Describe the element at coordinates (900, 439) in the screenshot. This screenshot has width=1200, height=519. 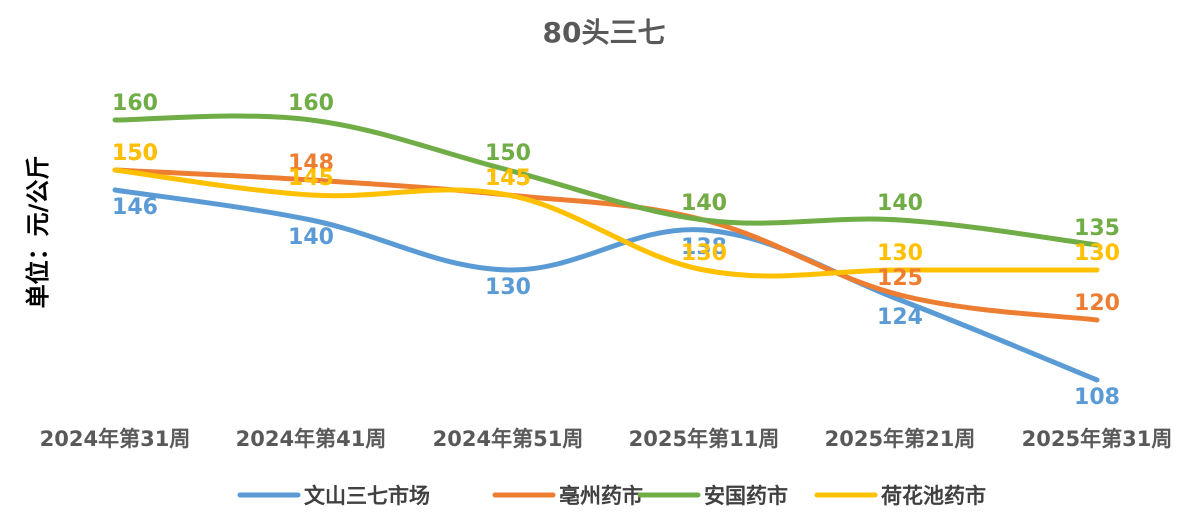
I see `x-tick-label: 2025年第21周` at that location.